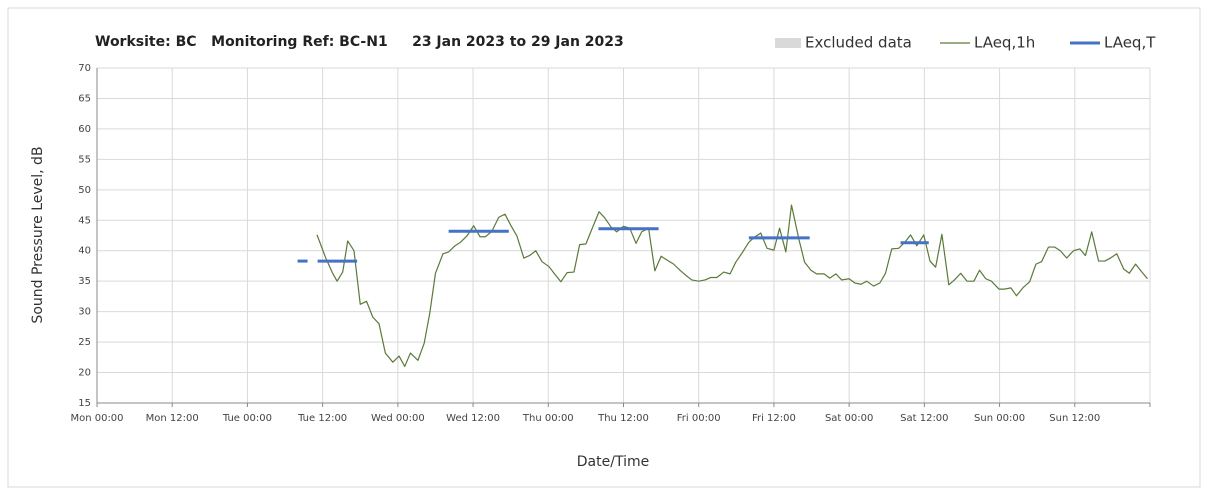 This screenshot has width=1208, height=495. I want to click on y-tick-label: 55, so click(84, 159).